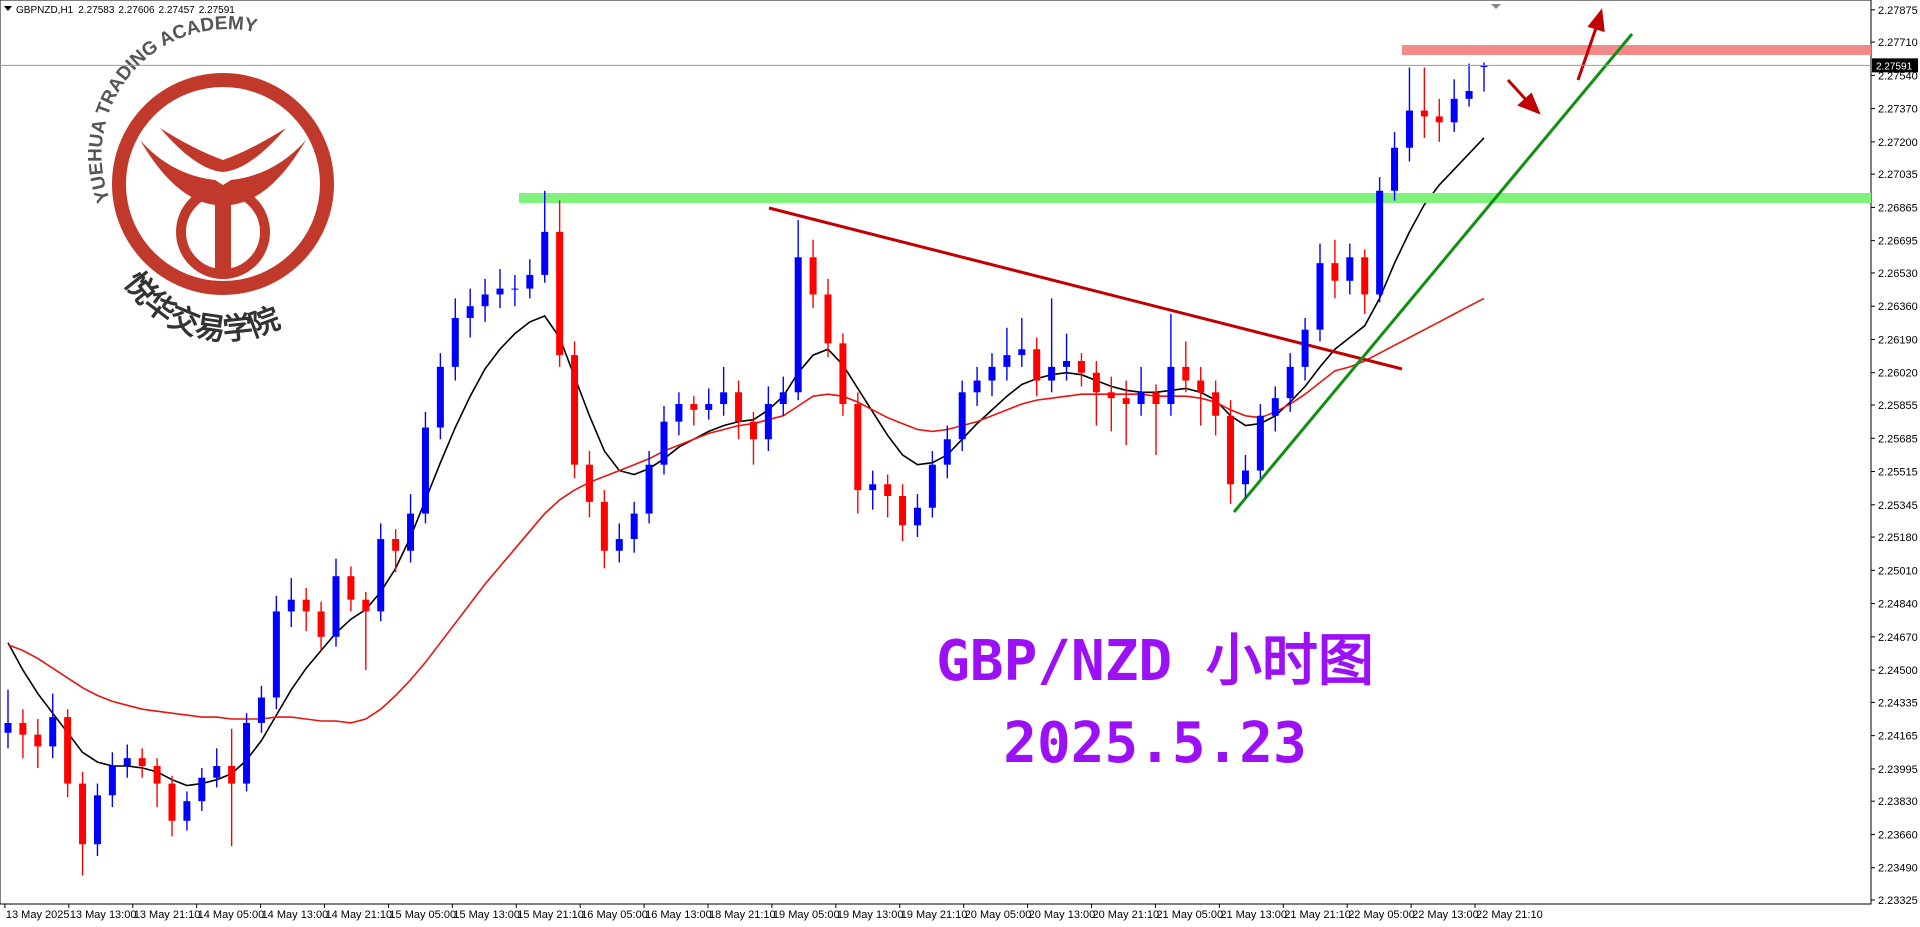  Describe the element at coordinates (1898, 175) in the screenshot. I see `y-tick-label: 2.27035` at that location.